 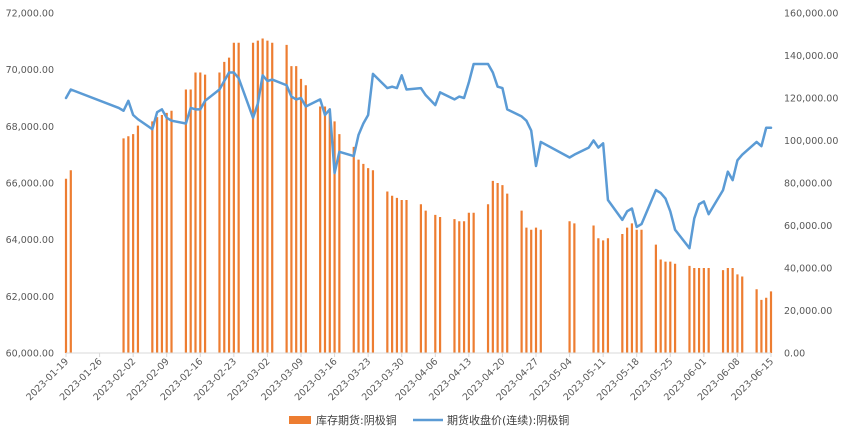 I want to click on left-axis-tick-label: 68,000.00, so click(x=30, y=127).